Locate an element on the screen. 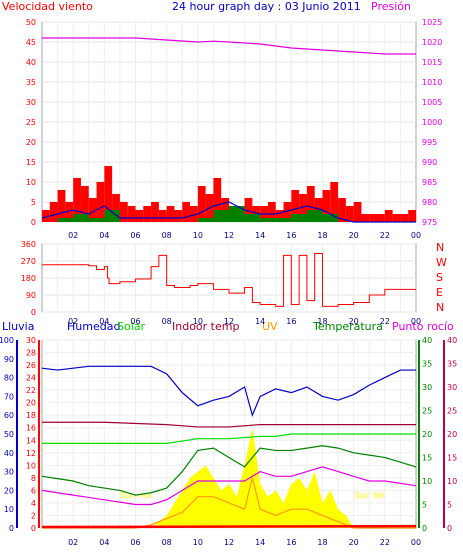 This screenshot has width=463, height=555. temp-tick-label: 15 is located at coordinates (427, 458).